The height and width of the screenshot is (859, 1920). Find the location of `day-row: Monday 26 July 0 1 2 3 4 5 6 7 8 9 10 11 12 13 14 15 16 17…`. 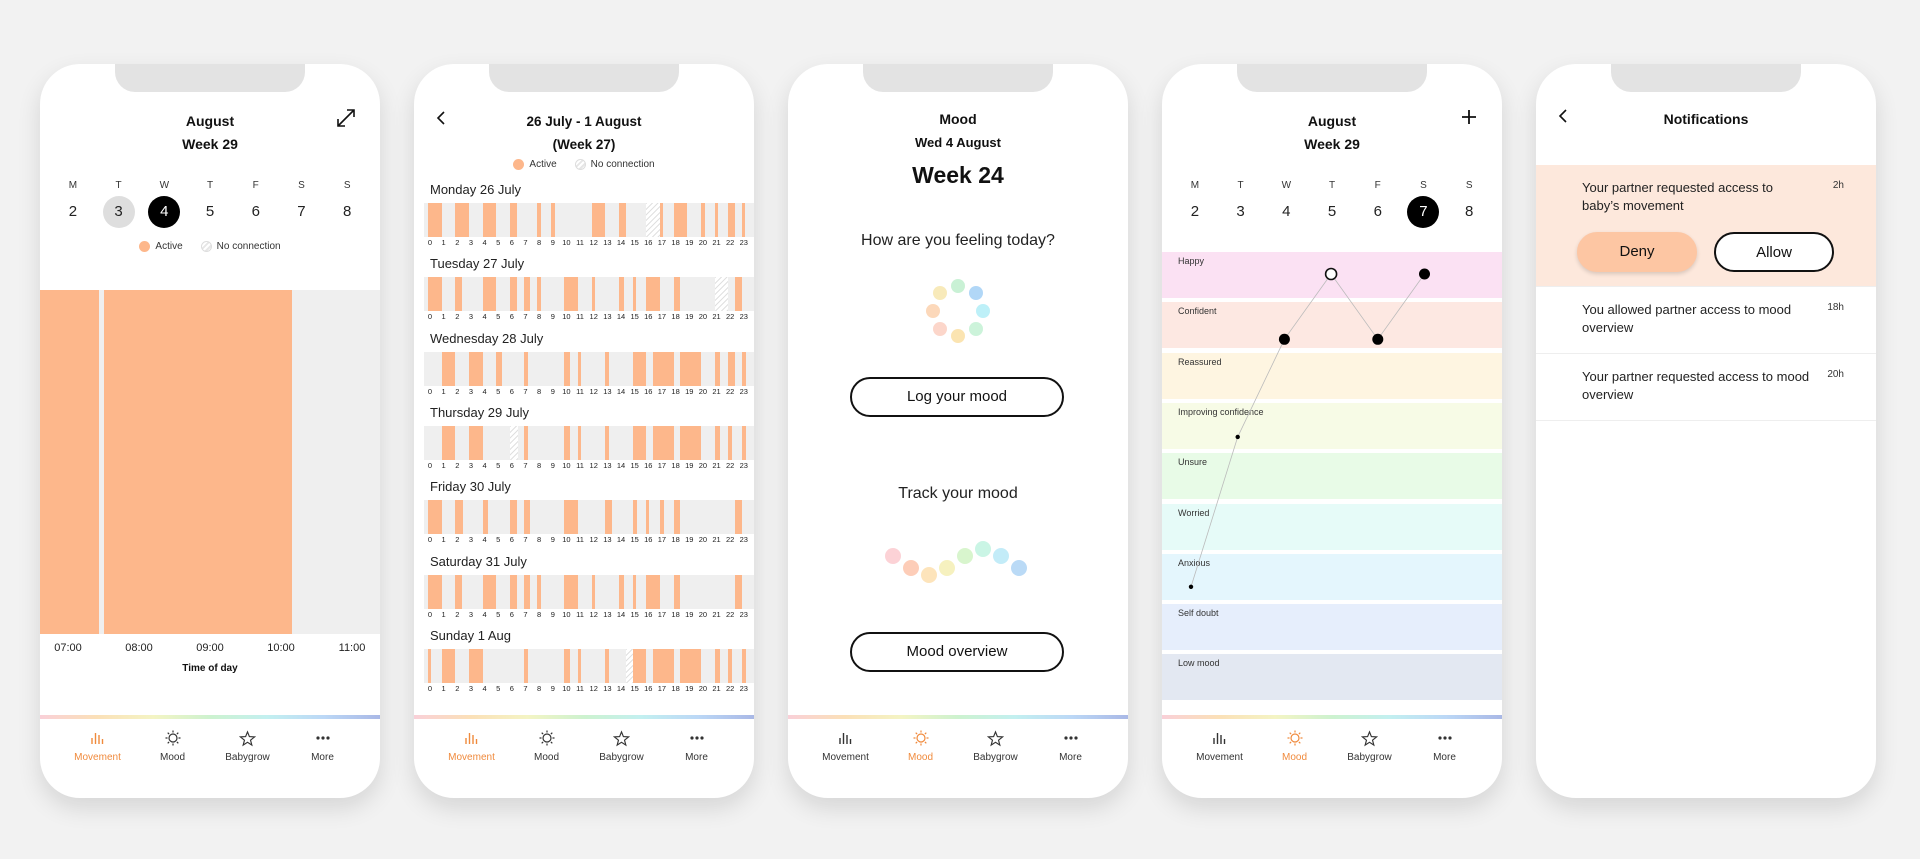

day-row: Monday 26 July 0 1 2 3 4 5 6 7 8 9 10 11 12 13 14 15 16 17… is located at coordinates (589, 215).